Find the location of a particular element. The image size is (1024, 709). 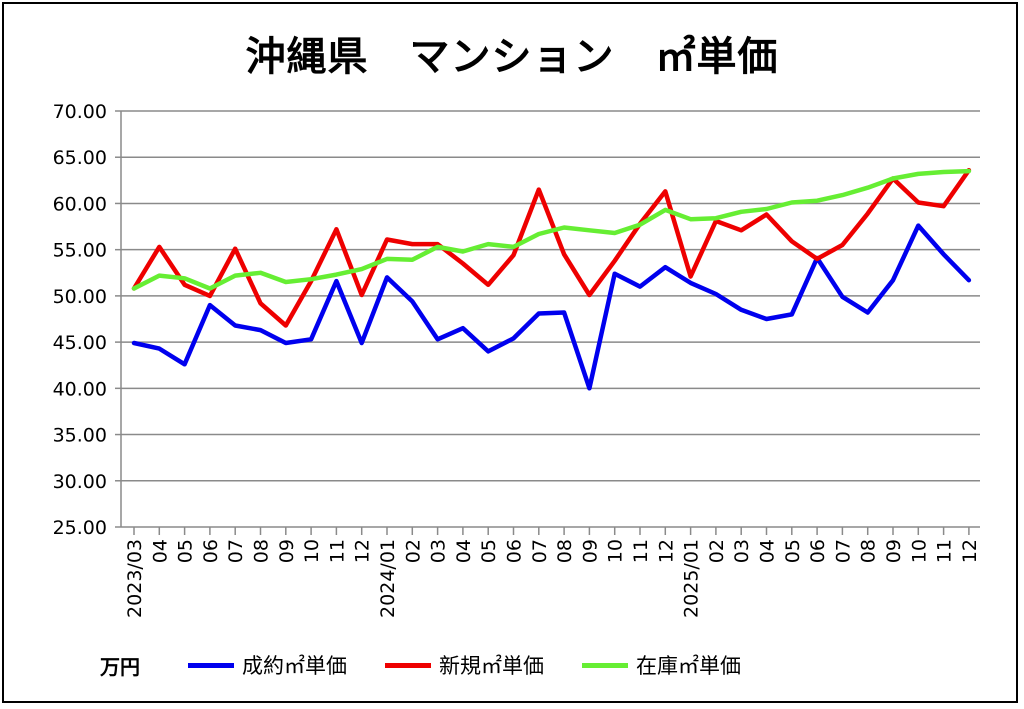

y-tick-label: 50.00 is located at coordinates (80, 297).